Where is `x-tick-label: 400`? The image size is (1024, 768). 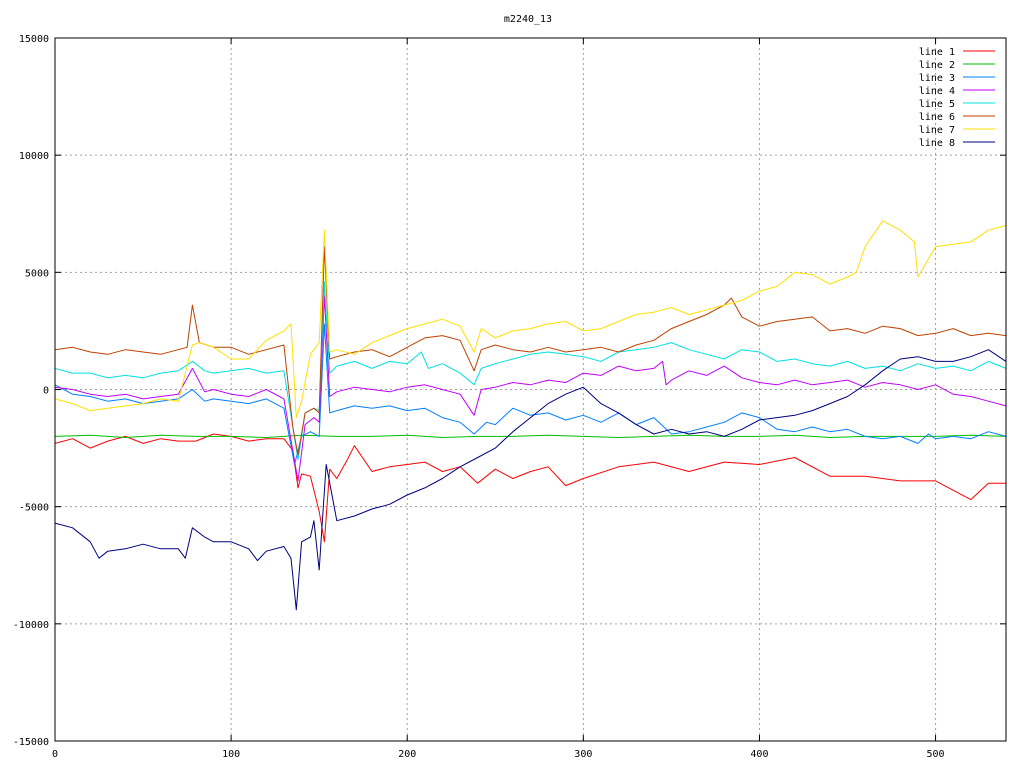 x-tick-label: 400 is located at coordinates (759, 754).